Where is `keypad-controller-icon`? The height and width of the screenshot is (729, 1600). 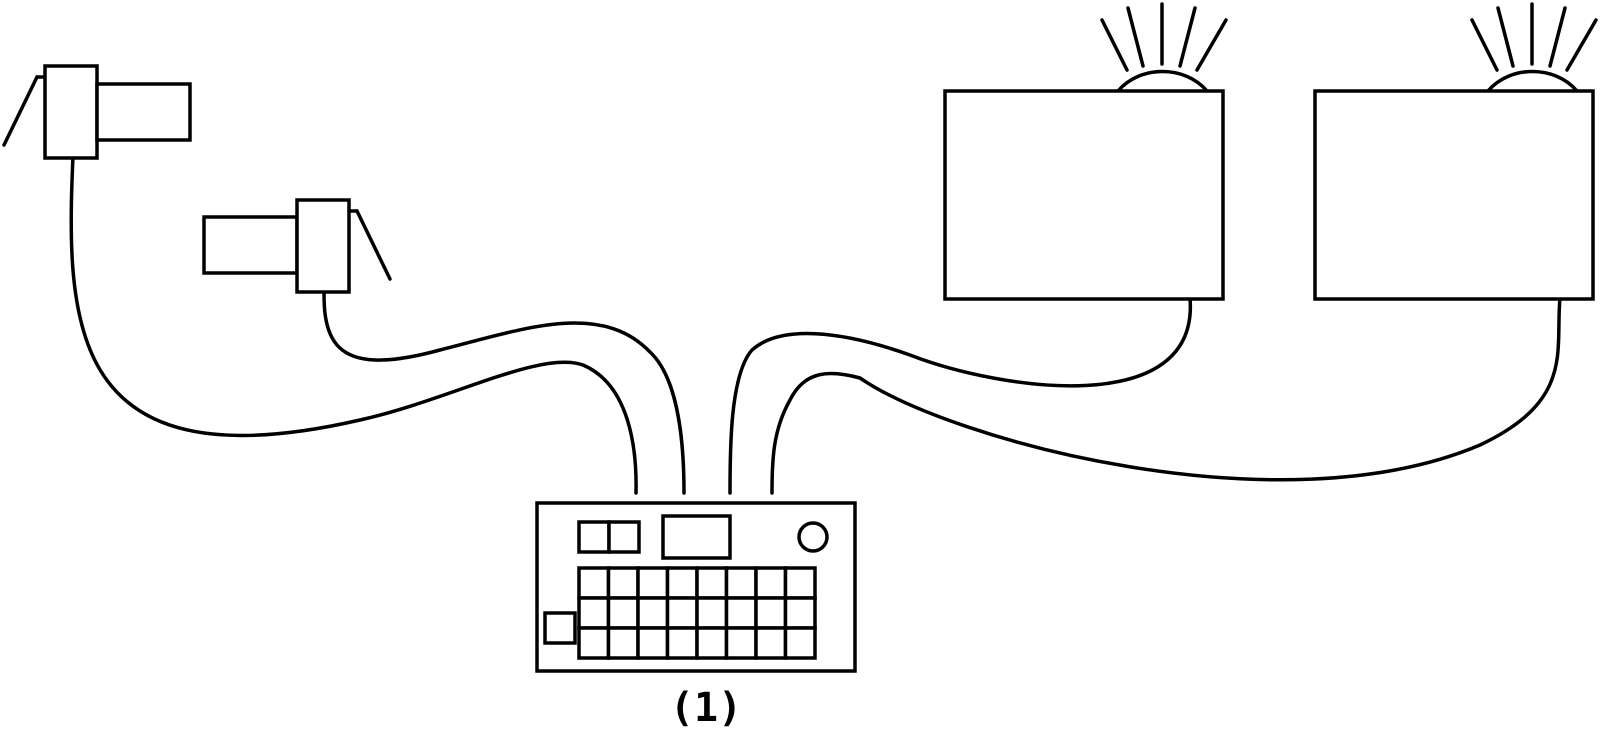
keypad-controller-icon is located at coordinates (696, 587).